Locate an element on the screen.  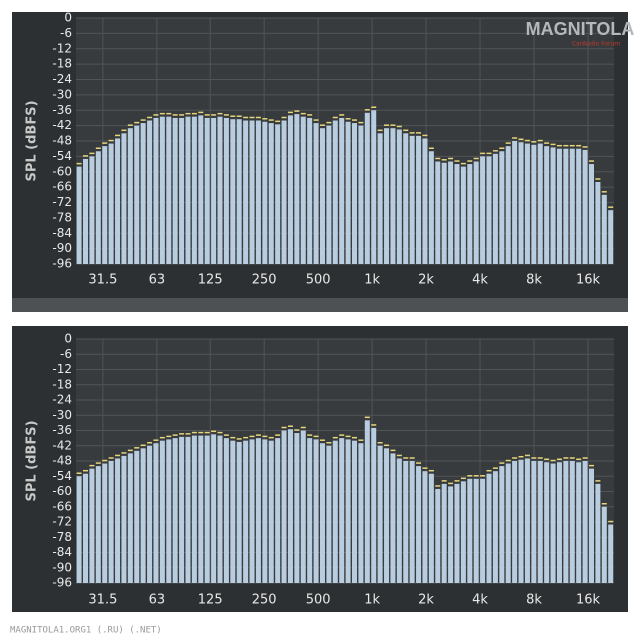
y-tick-label: -36 is located at coordinates (62, 110).